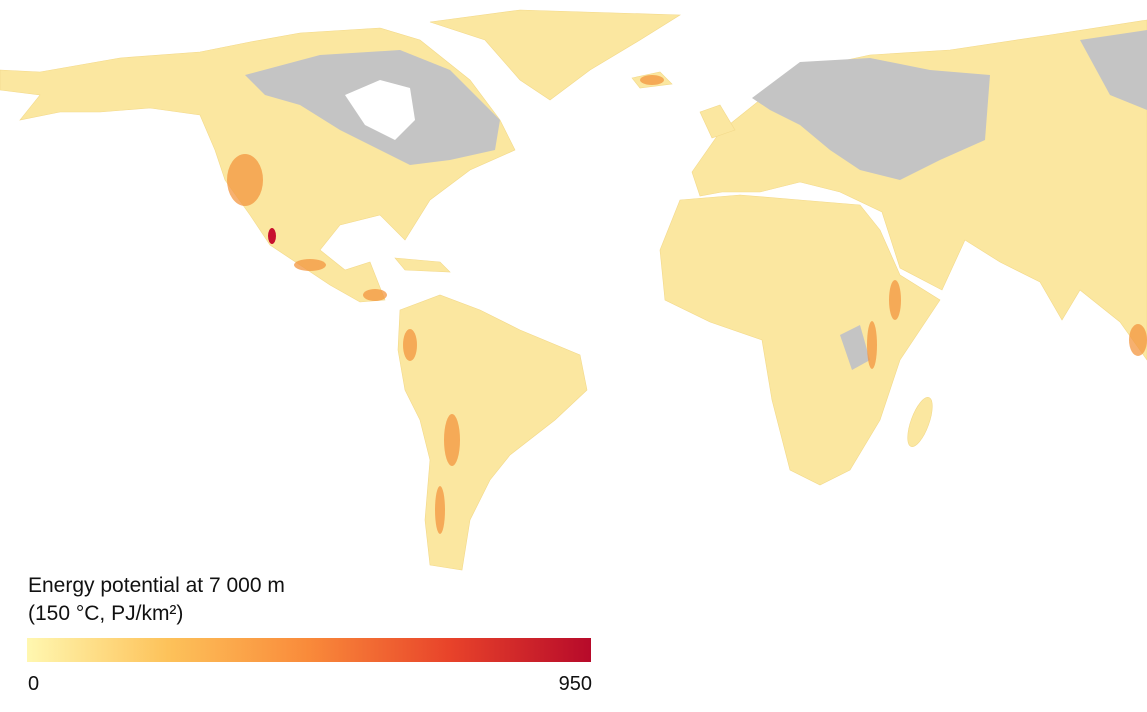 The image size is (1147, 712). Describe the element at coordinates (272, 236) in the screenshot. I see `hotspot-peak` at that location.